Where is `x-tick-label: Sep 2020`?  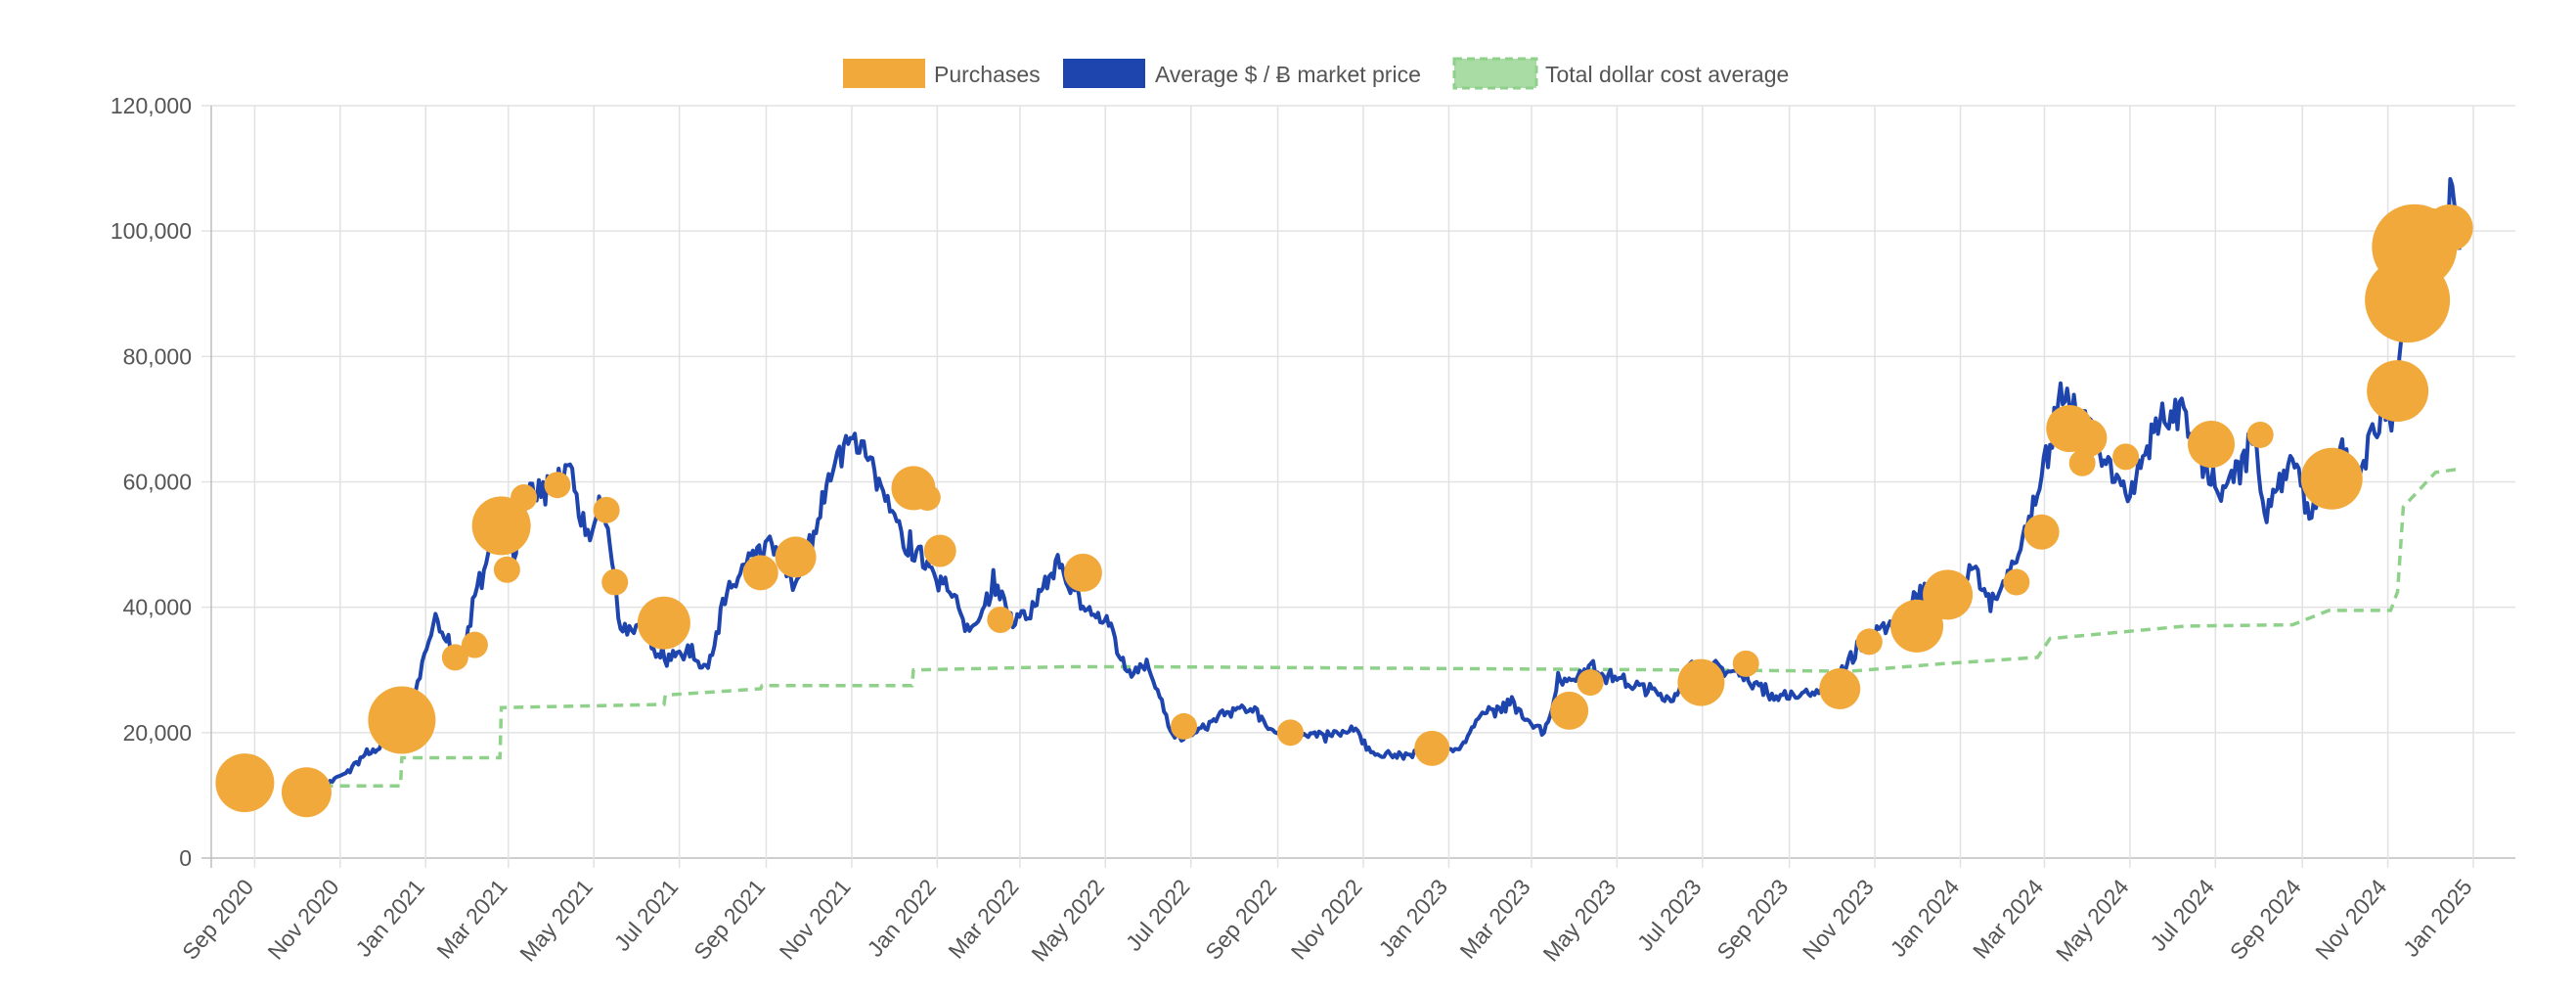
x-tick-label: Sep 2020 is located at coordinates (217, 920).